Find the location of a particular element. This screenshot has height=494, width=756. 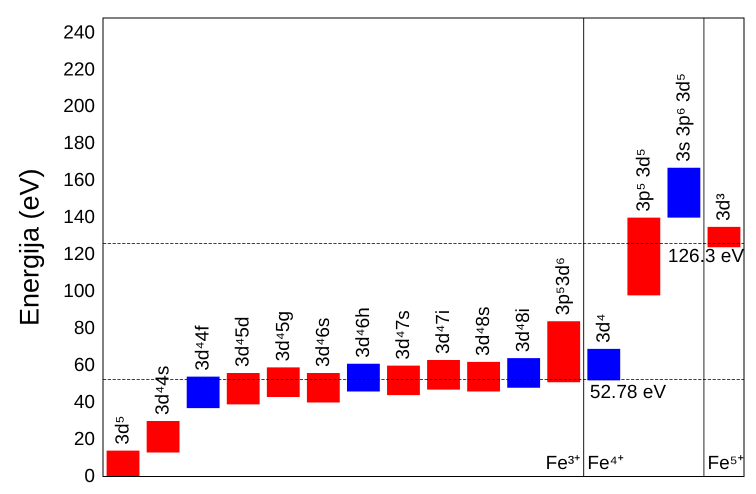

y-tick-label: 180 is located at coordinates (79, 143).